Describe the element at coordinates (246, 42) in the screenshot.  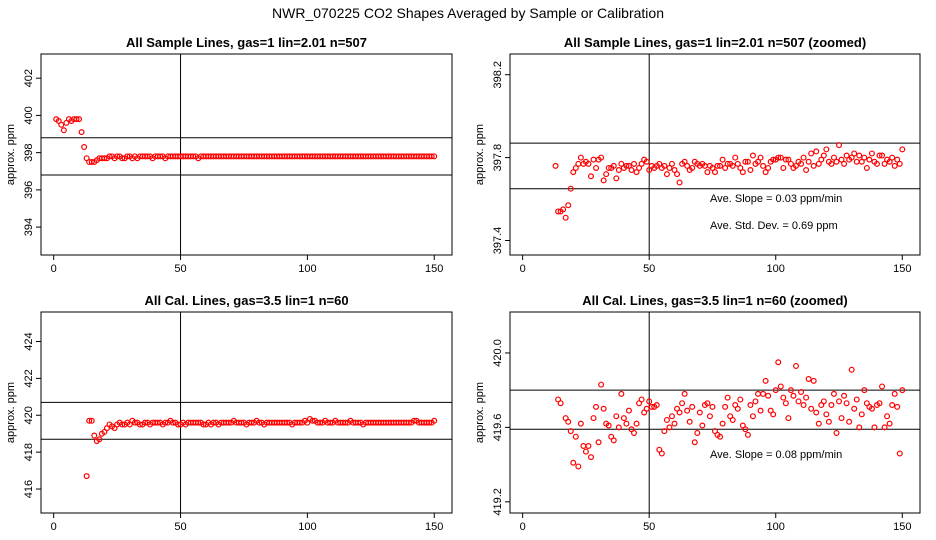
I see `panel-title: All Sample Lines, gas=1 lin=2.01 n=507` at that location.